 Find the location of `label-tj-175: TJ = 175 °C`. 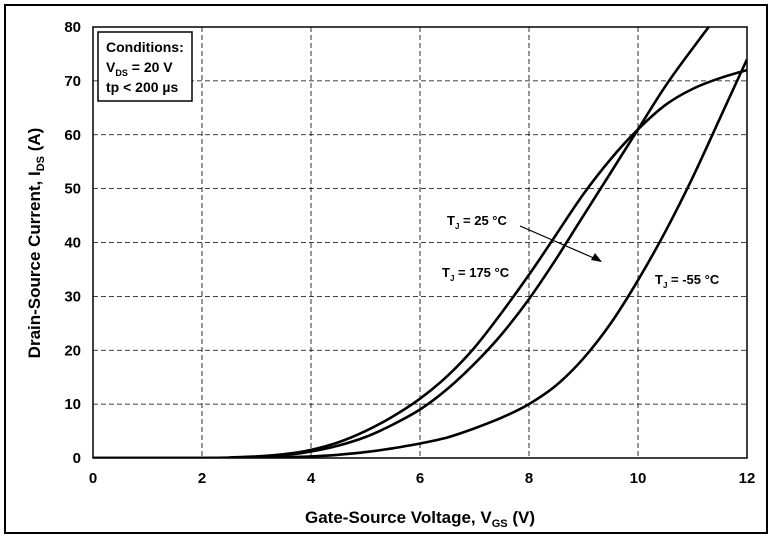

label-tj-175: TJ = 175 °C is located at coordinates (476, 274).